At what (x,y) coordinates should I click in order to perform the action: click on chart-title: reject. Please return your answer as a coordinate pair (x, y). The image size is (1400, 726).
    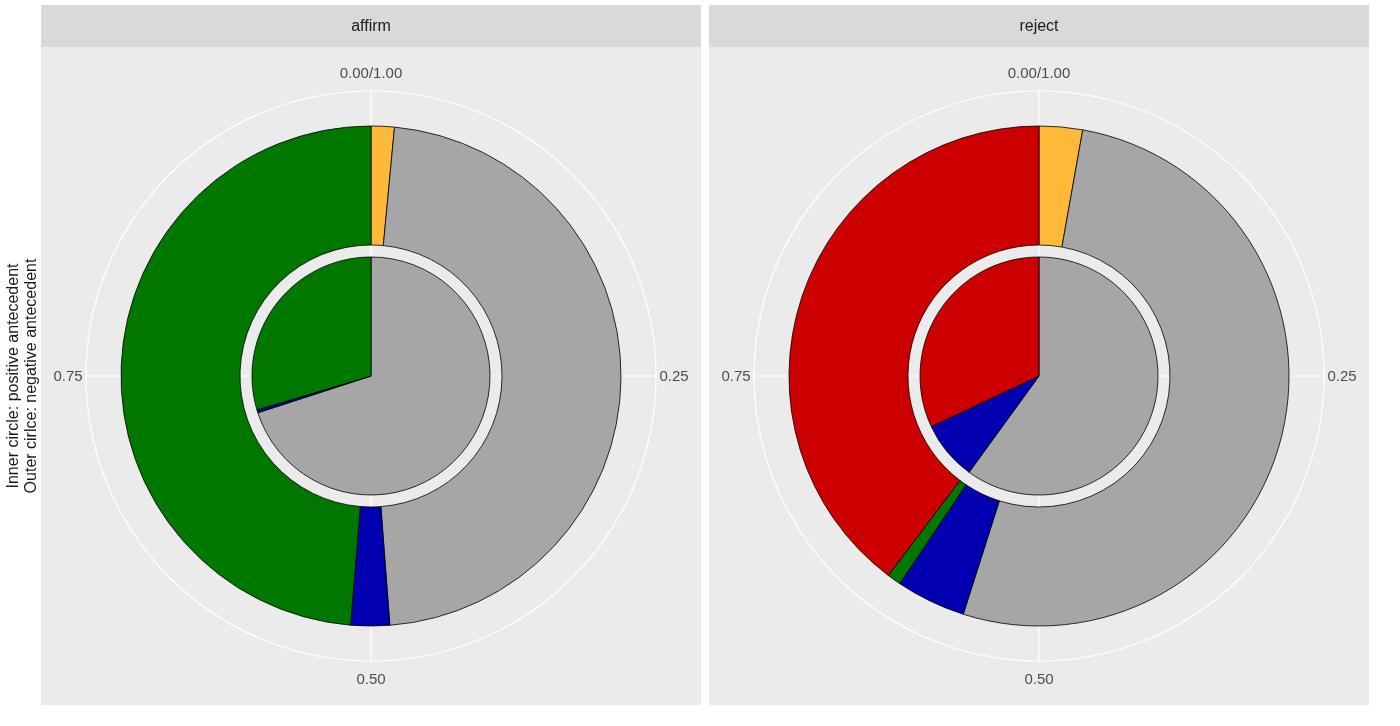
    Looking at the image, I should click on (1039, 25).